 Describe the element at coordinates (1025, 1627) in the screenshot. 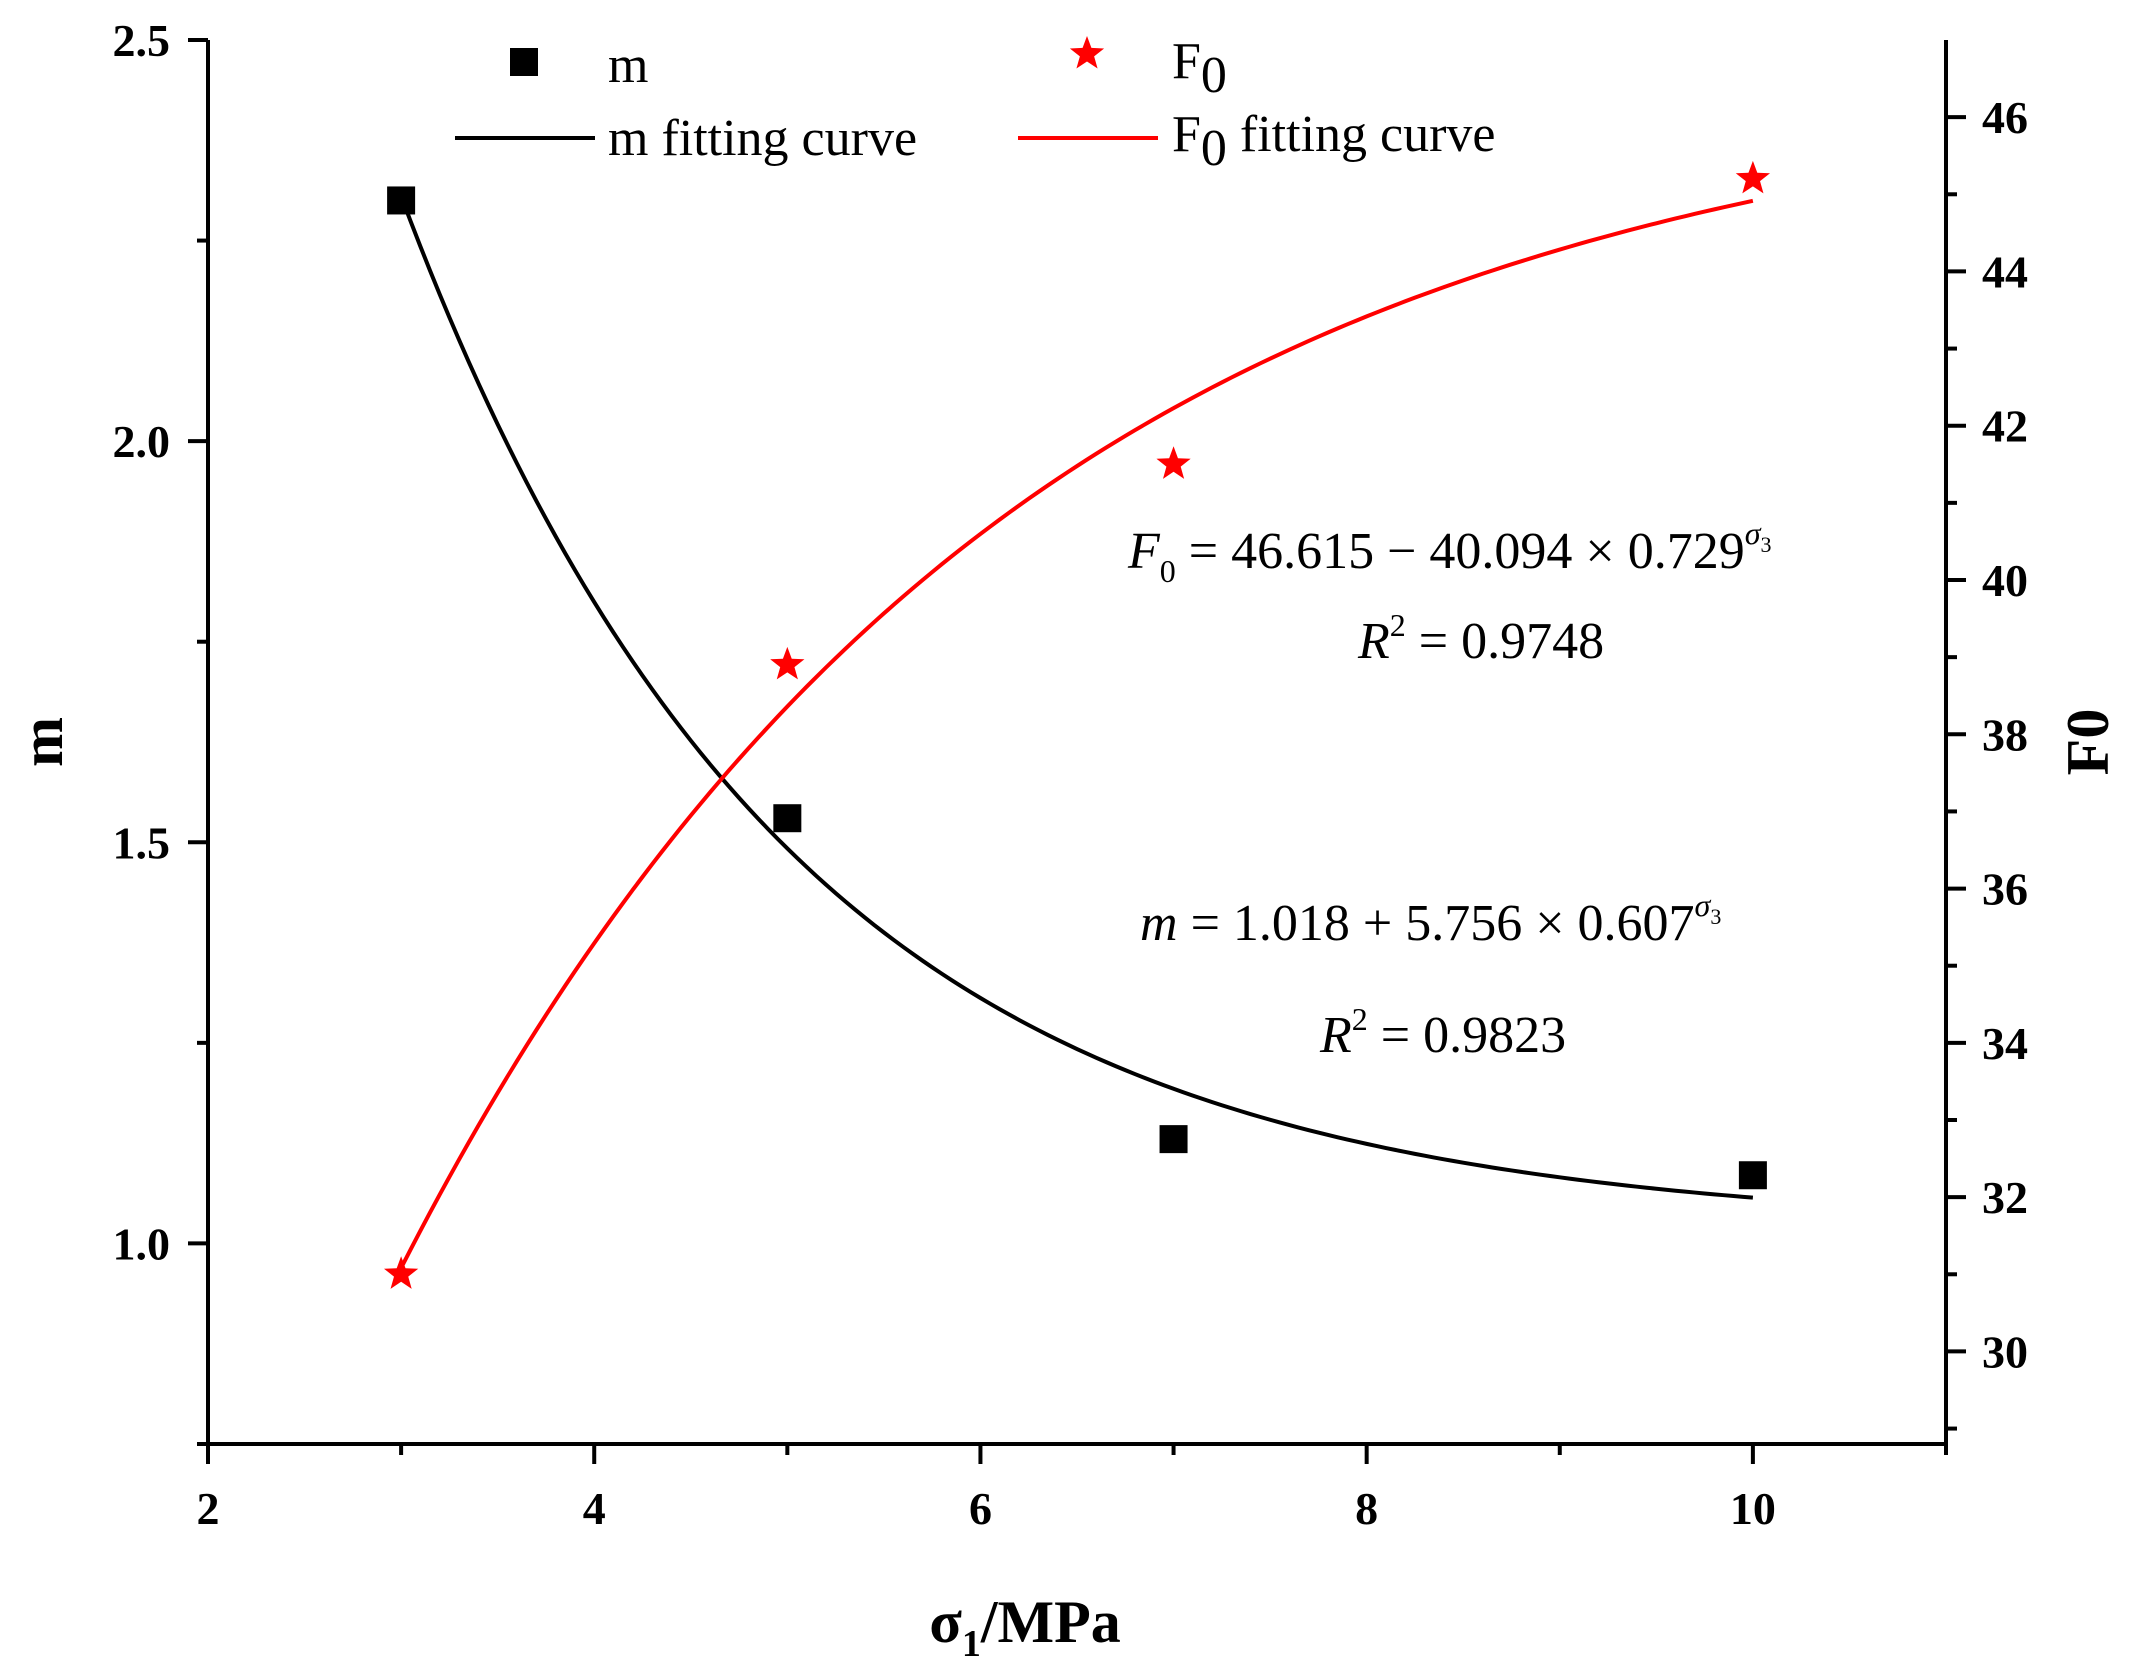

I see `x-axis-title: σ1/MPa` at that location.